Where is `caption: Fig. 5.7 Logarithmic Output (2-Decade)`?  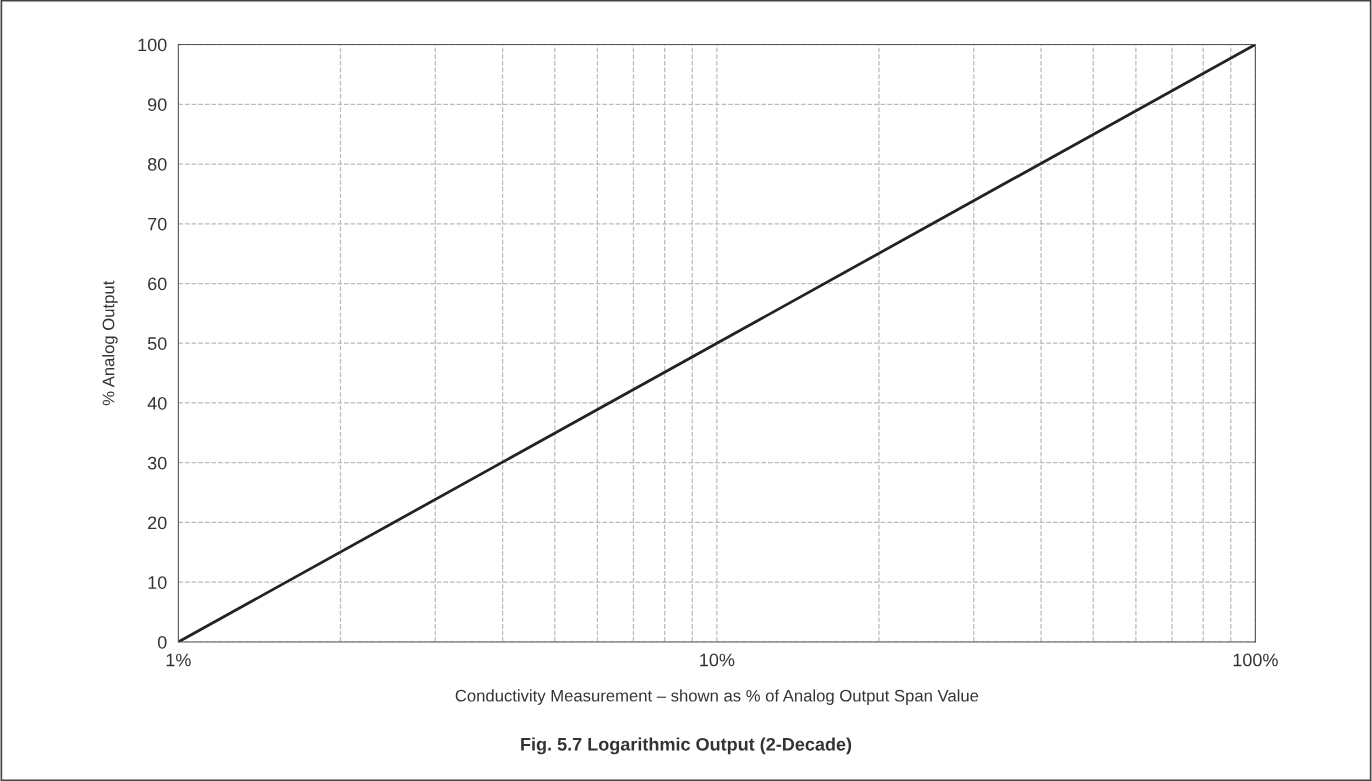
caption: Fig. 5.7 Logarithmic Output (2-Decade) is located at coordinates (686, 746).